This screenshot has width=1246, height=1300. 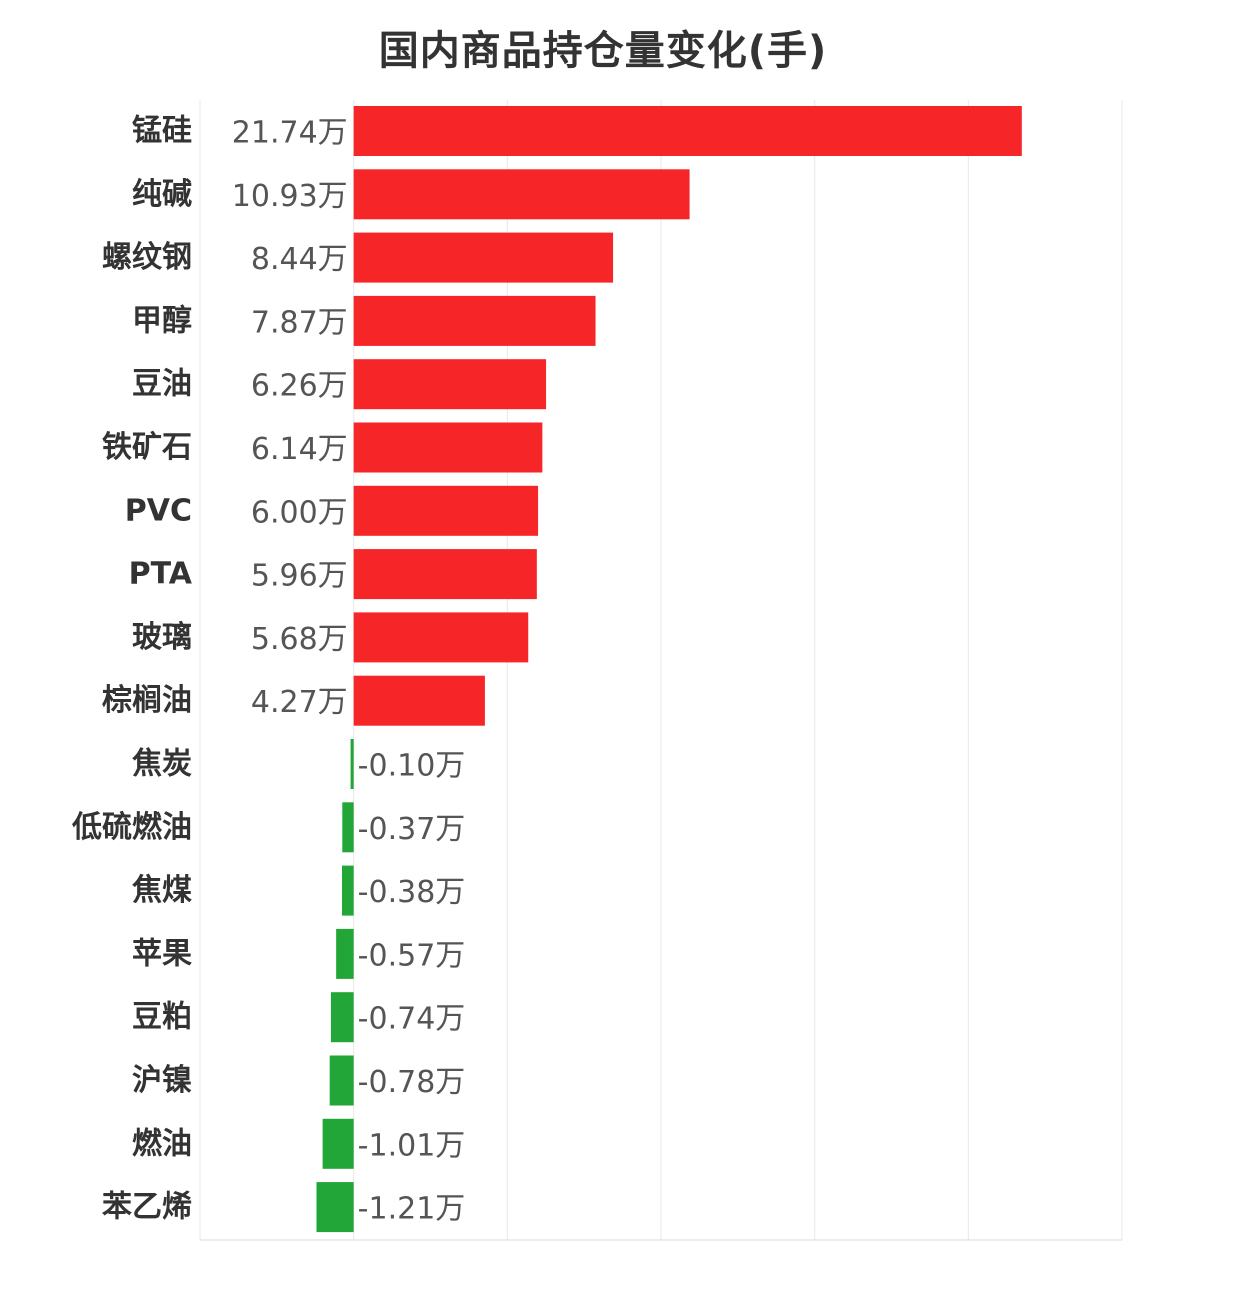 I want to click on category-label: 焦炭, so click(x=162, y=764).